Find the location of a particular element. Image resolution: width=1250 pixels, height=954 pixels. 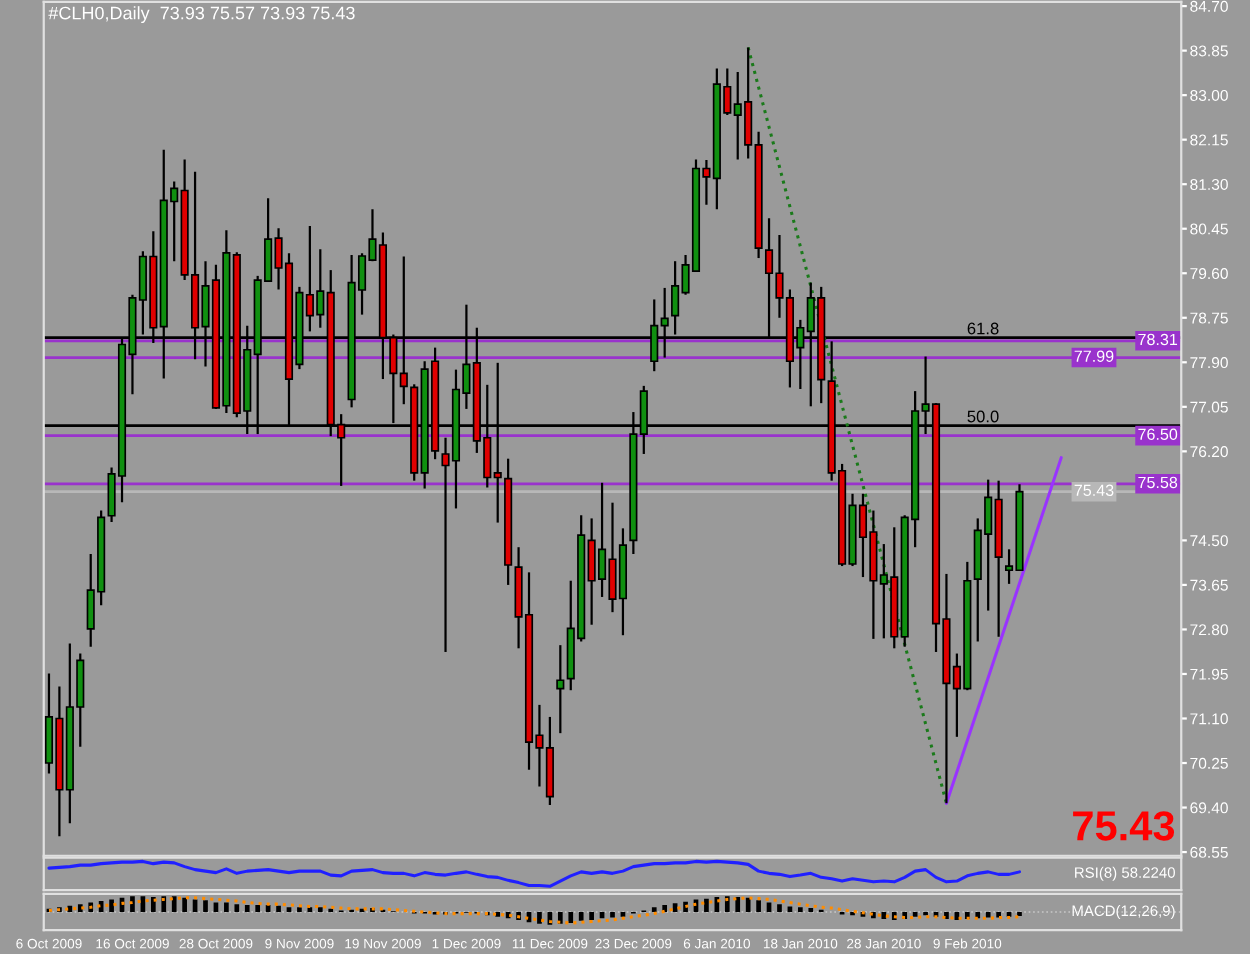

annotation: 61.8 is located at coordinates (983, 328).